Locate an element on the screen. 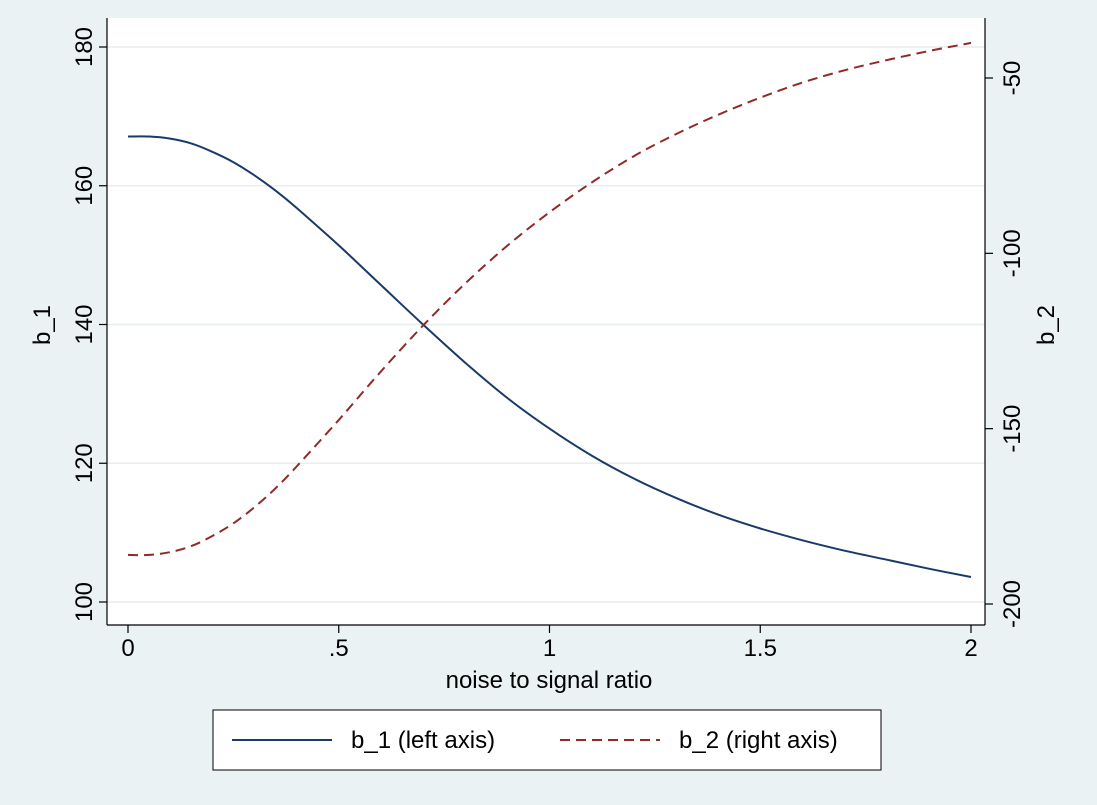 Image resolution: width=1097 pixels, height=805 pixels. y-left-tick-label: 180 is located at coordinates (84, 47).